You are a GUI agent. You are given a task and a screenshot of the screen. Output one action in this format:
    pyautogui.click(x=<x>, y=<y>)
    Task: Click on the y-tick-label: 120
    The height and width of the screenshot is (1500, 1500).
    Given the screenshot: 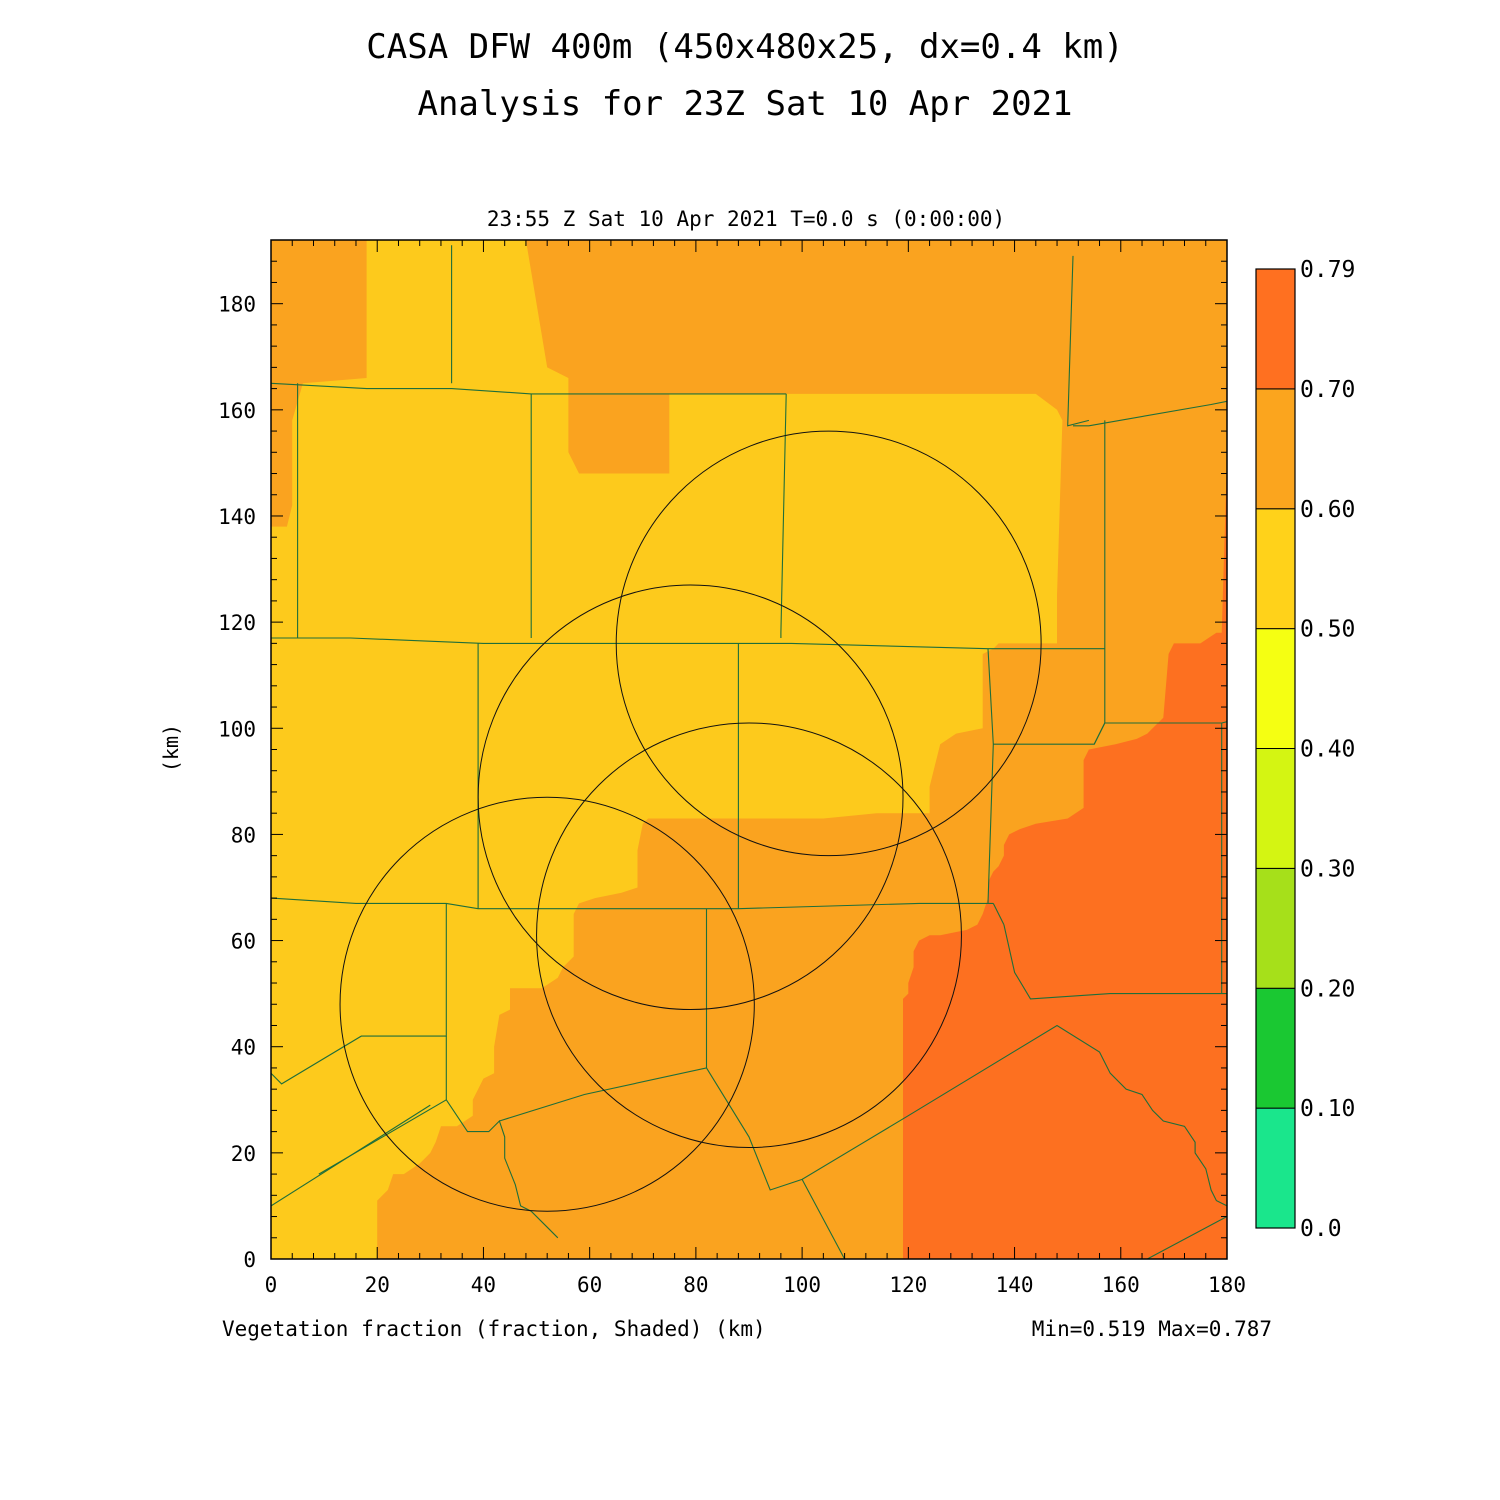 What is the action you would take?
    pyautogui.click(x=237, y=623)
    